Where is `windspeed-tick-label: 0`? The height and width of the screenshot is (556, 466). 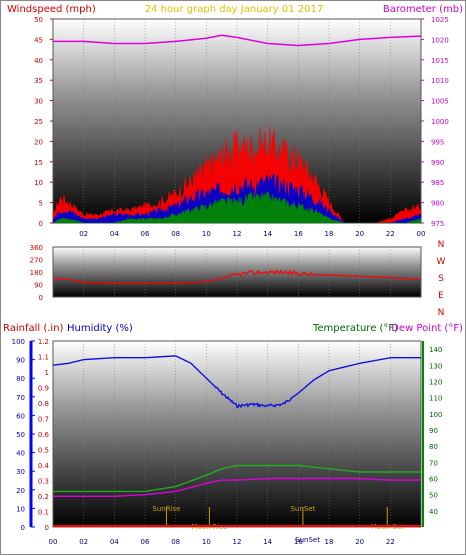
windspeed-tick-label: 0 is located at coordinates (41, 224).